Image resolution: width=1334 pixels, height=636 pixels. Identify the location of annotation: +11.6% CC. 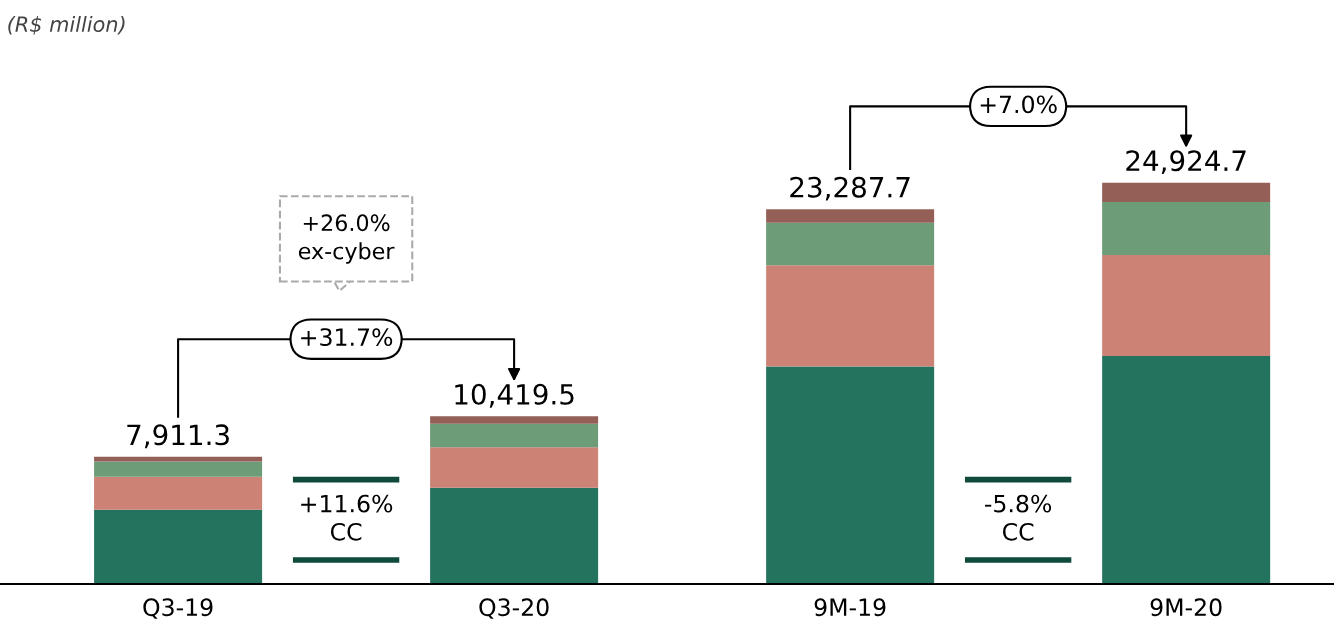
(347, 517).